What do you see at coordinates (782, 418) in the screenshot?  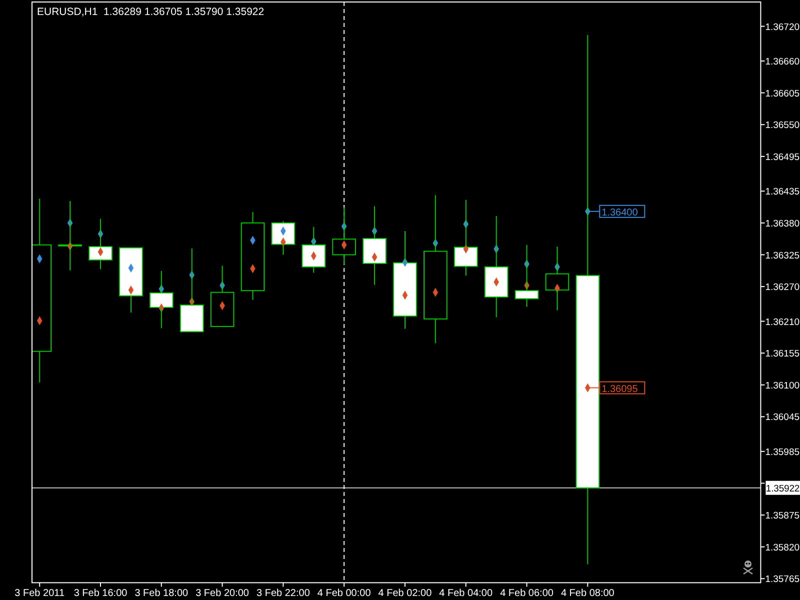 I see `y-tick-label: 1.36045` at bounding box center [782, 418].